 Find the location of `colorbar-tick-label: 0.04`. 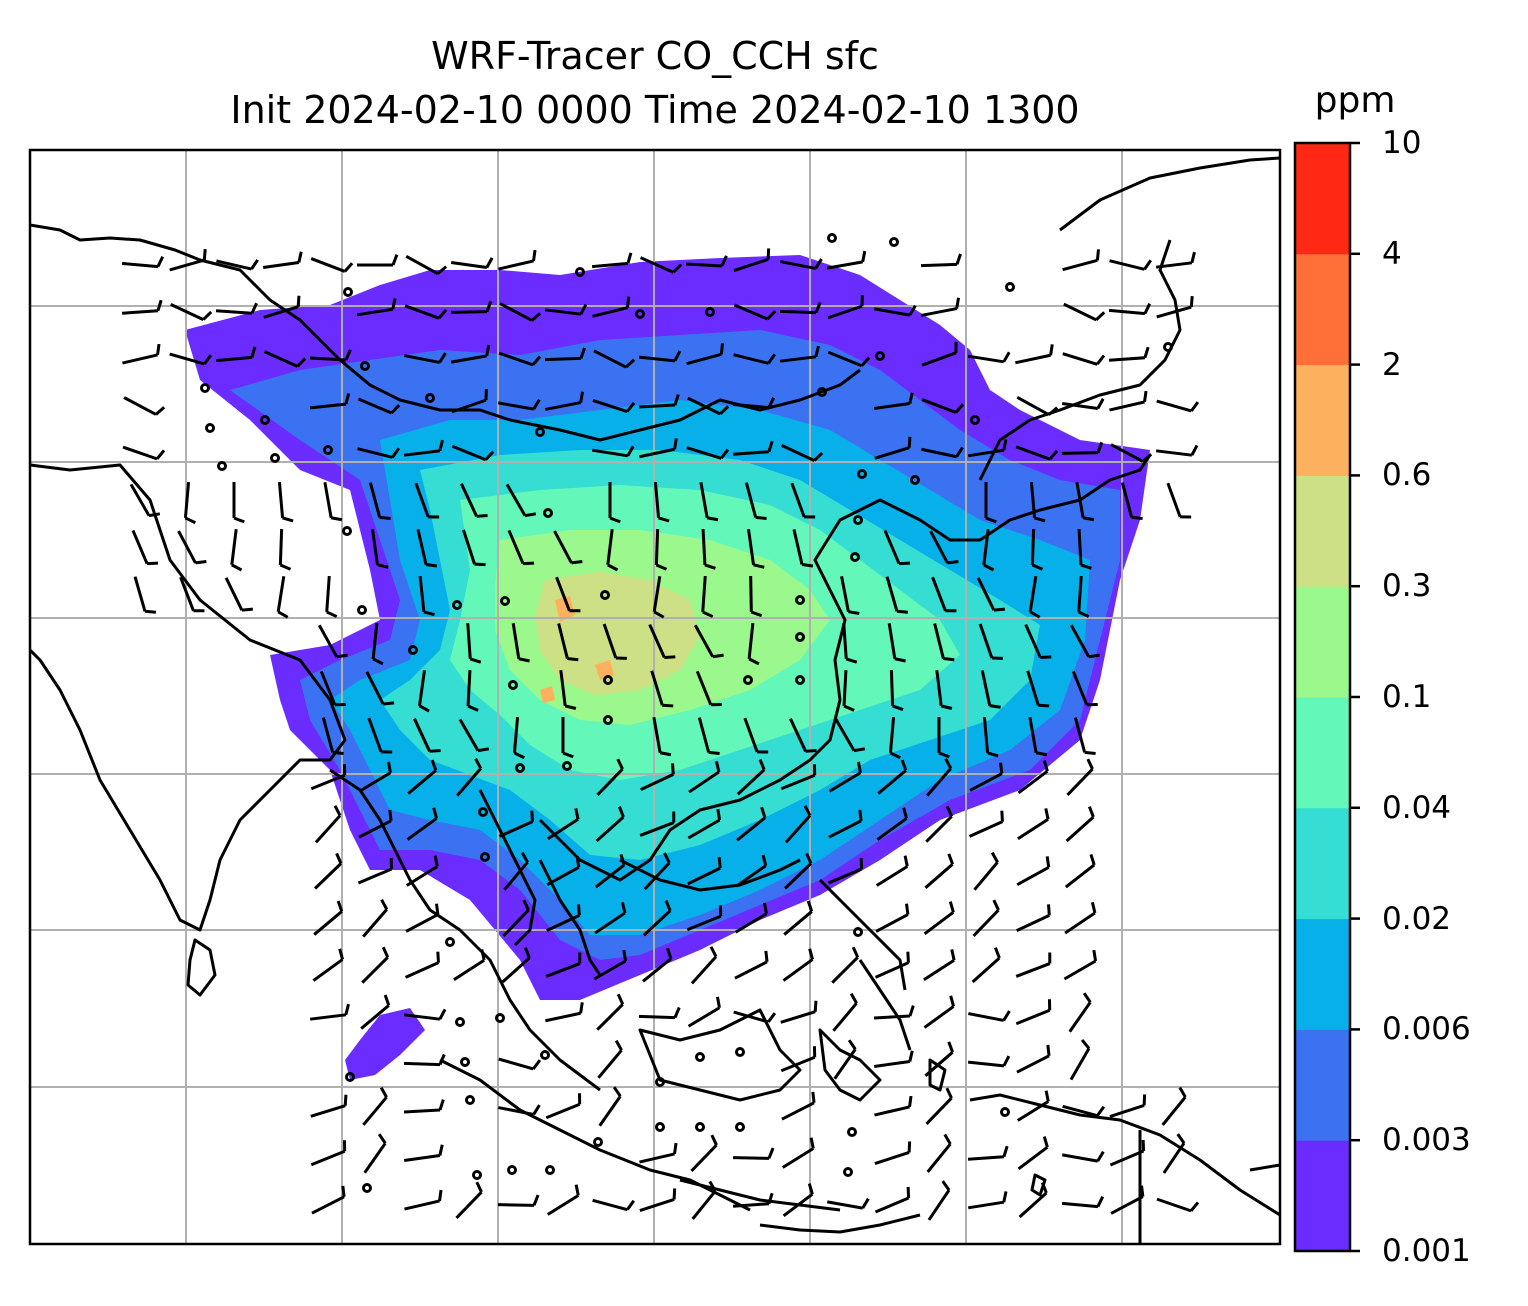

colorbar-tick-label: 0.04 is located at coordinates (1417, 807).